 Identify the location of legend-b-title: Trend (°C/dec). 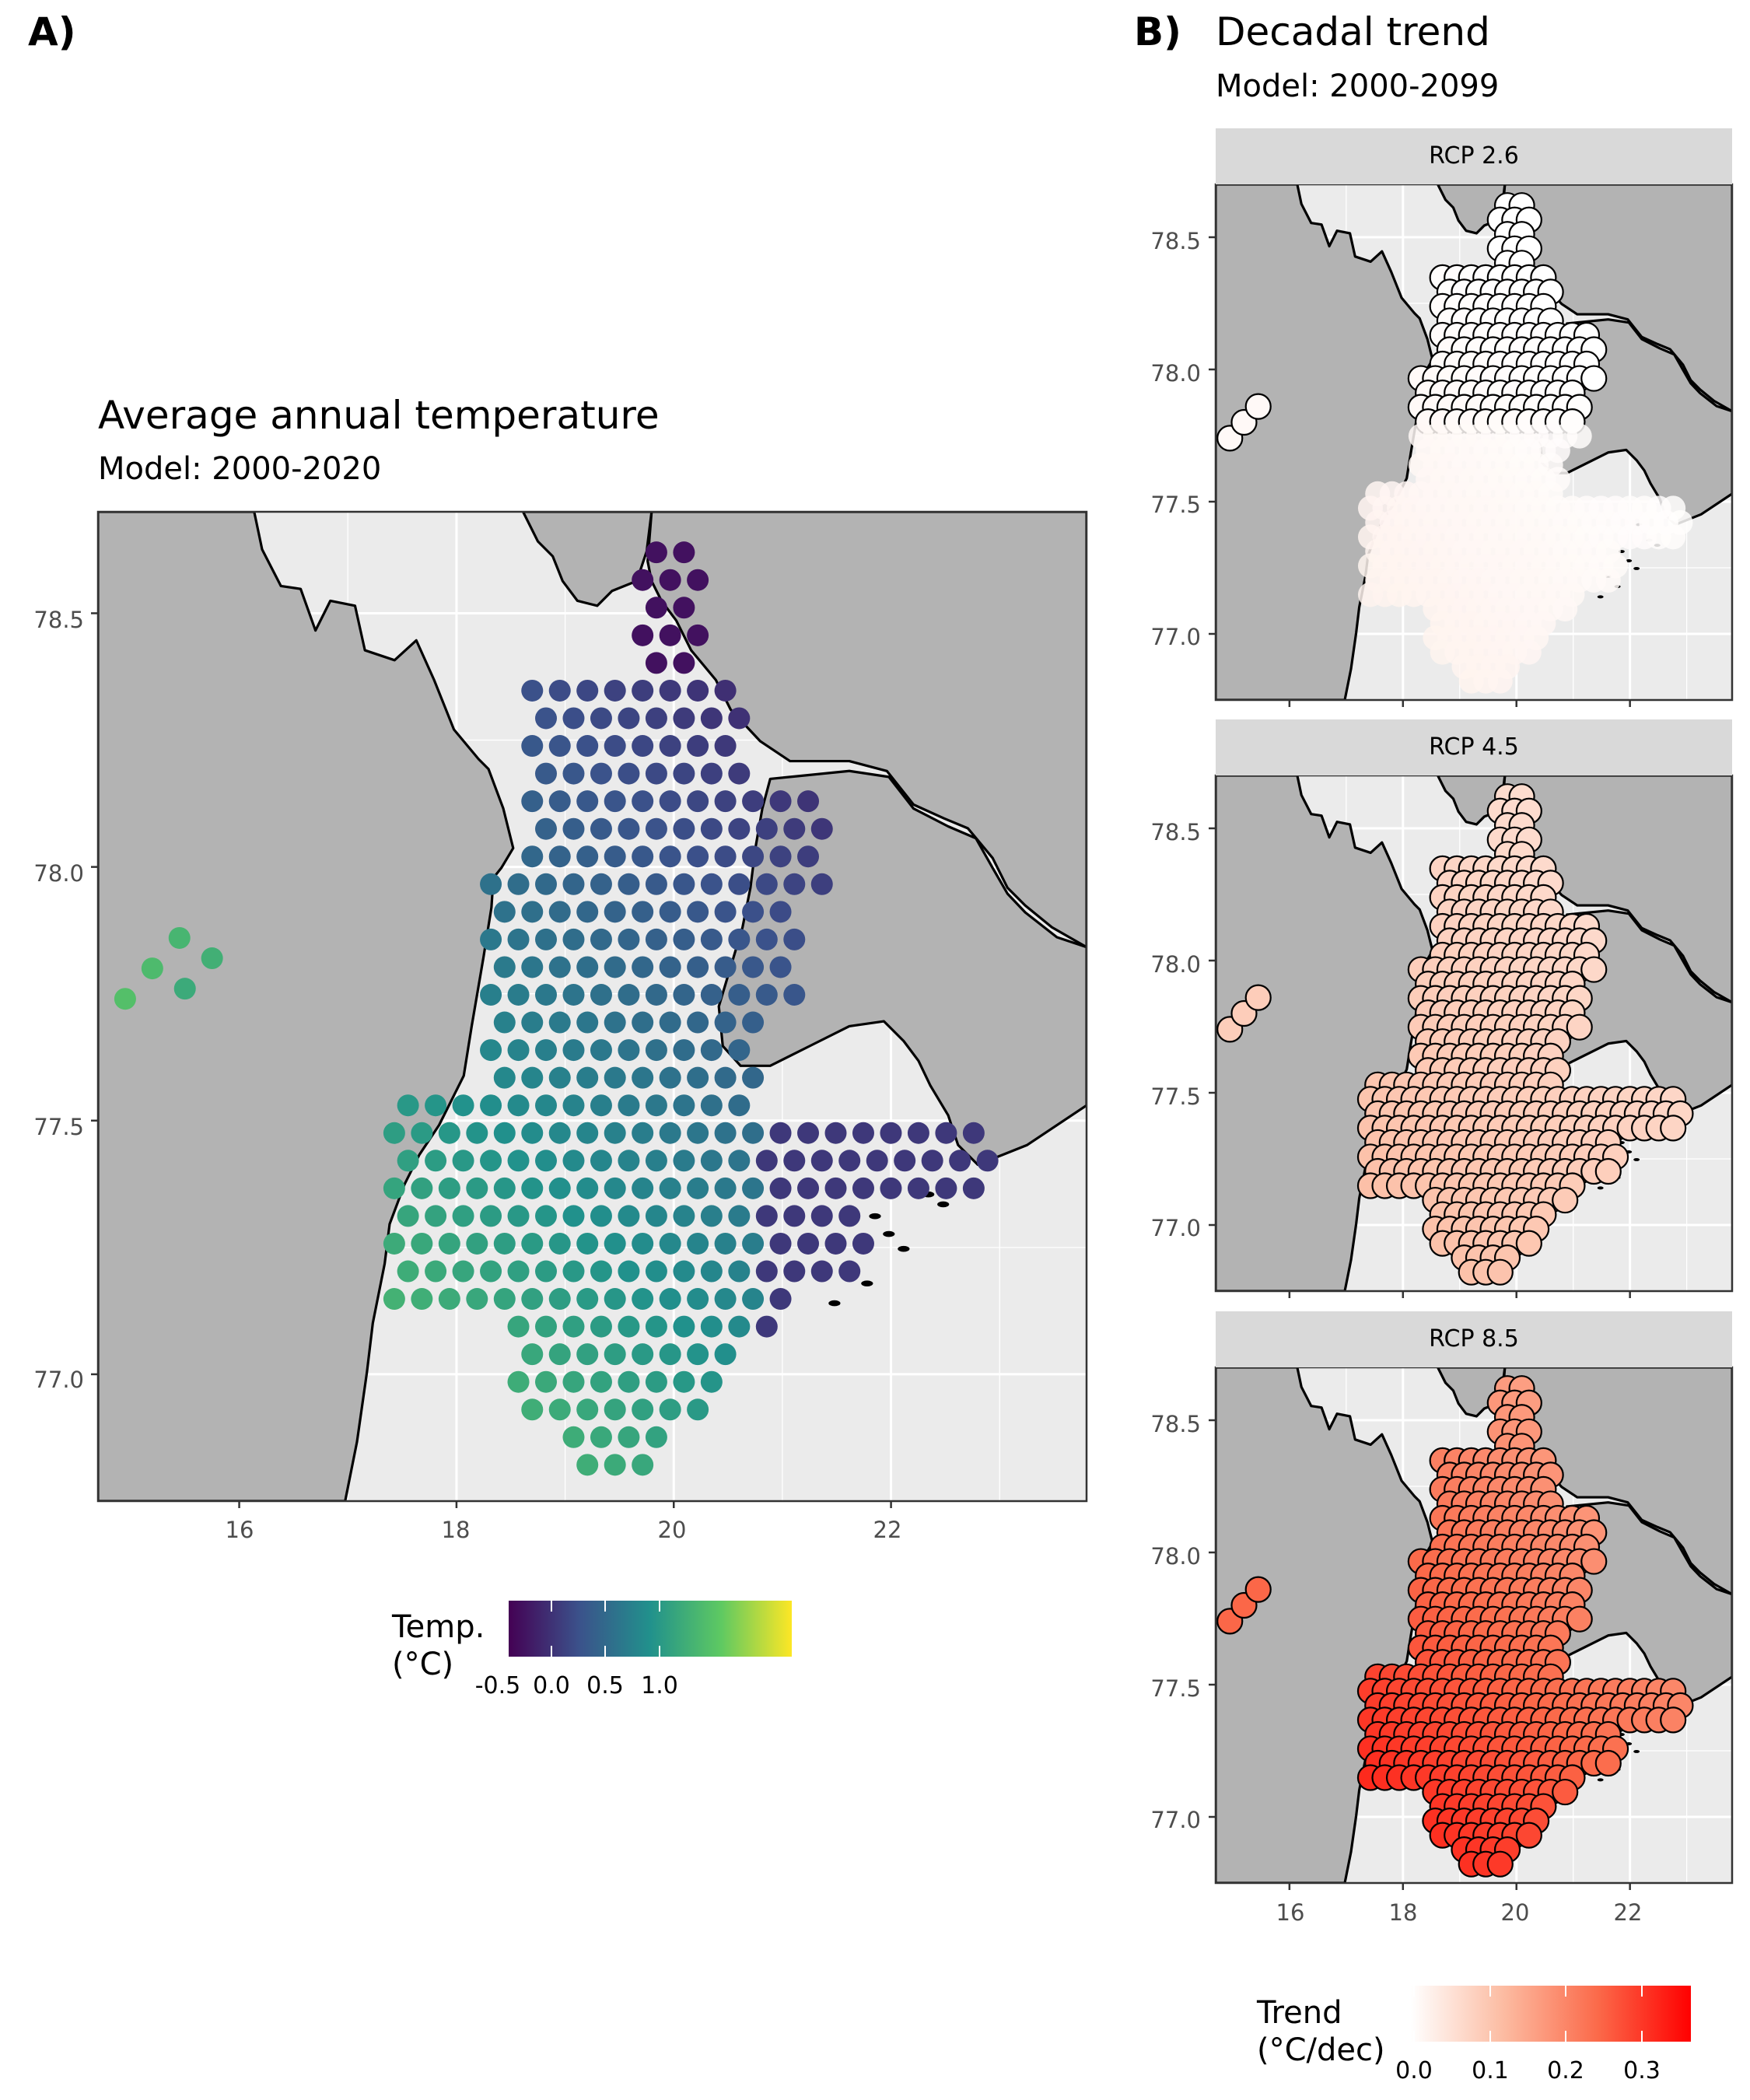
(1321, 2032).